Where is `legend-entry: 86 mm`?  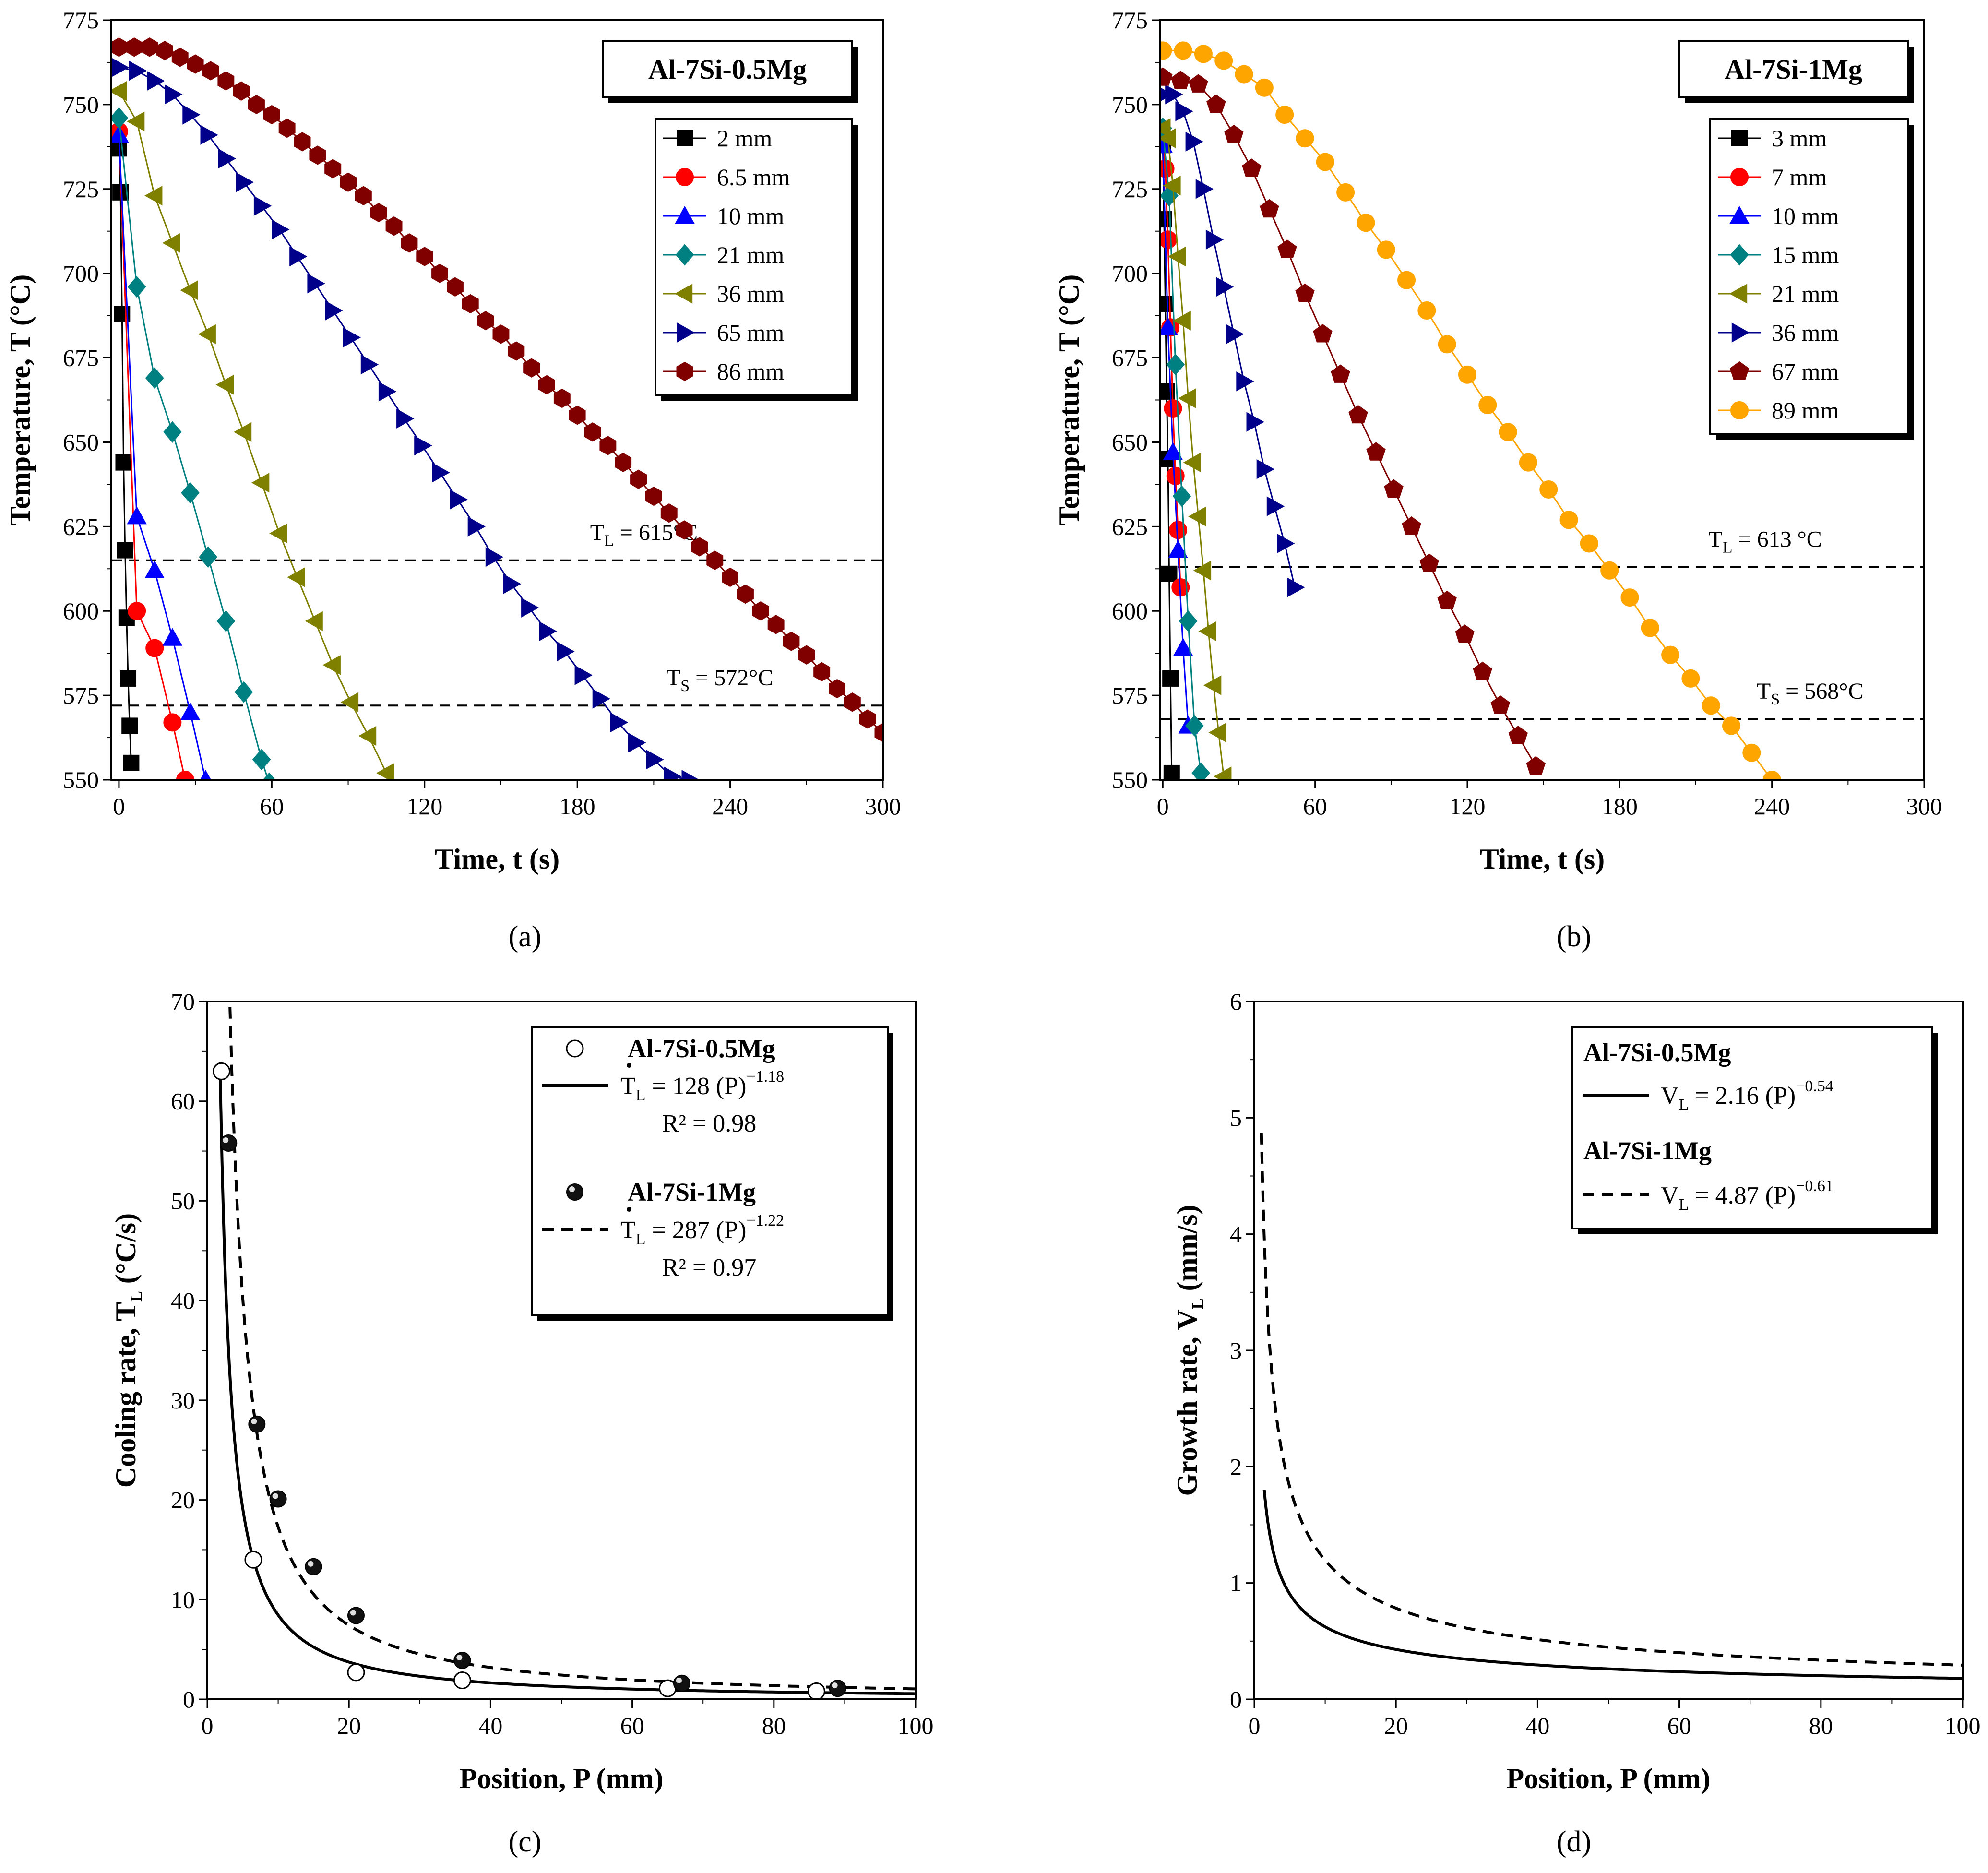 legend-entry: 86 mm is located at coordinates (724, 371).